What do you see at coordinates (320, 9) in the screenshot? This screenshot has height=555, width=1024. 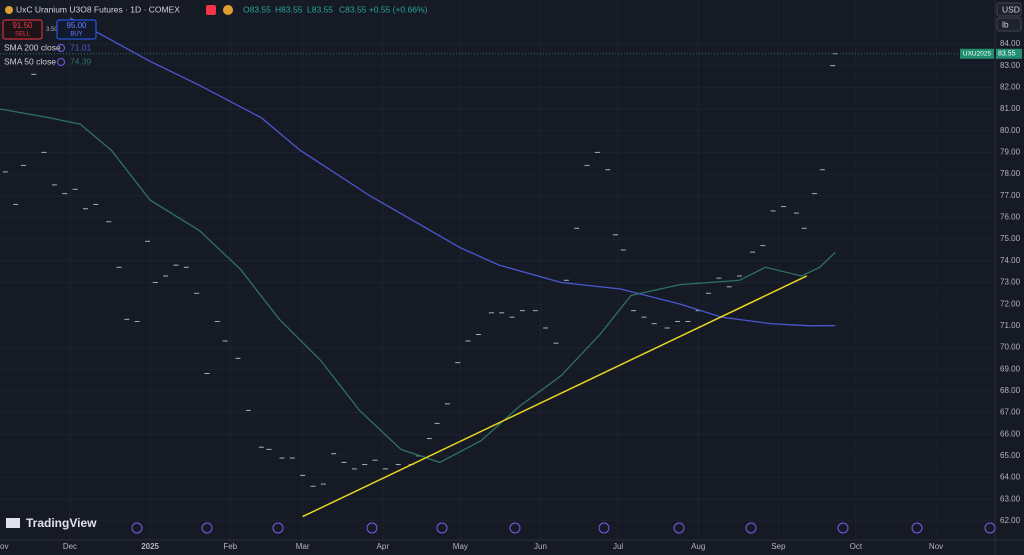 I see `ohlc-low: L83.55` at bounding box center [320, 9].